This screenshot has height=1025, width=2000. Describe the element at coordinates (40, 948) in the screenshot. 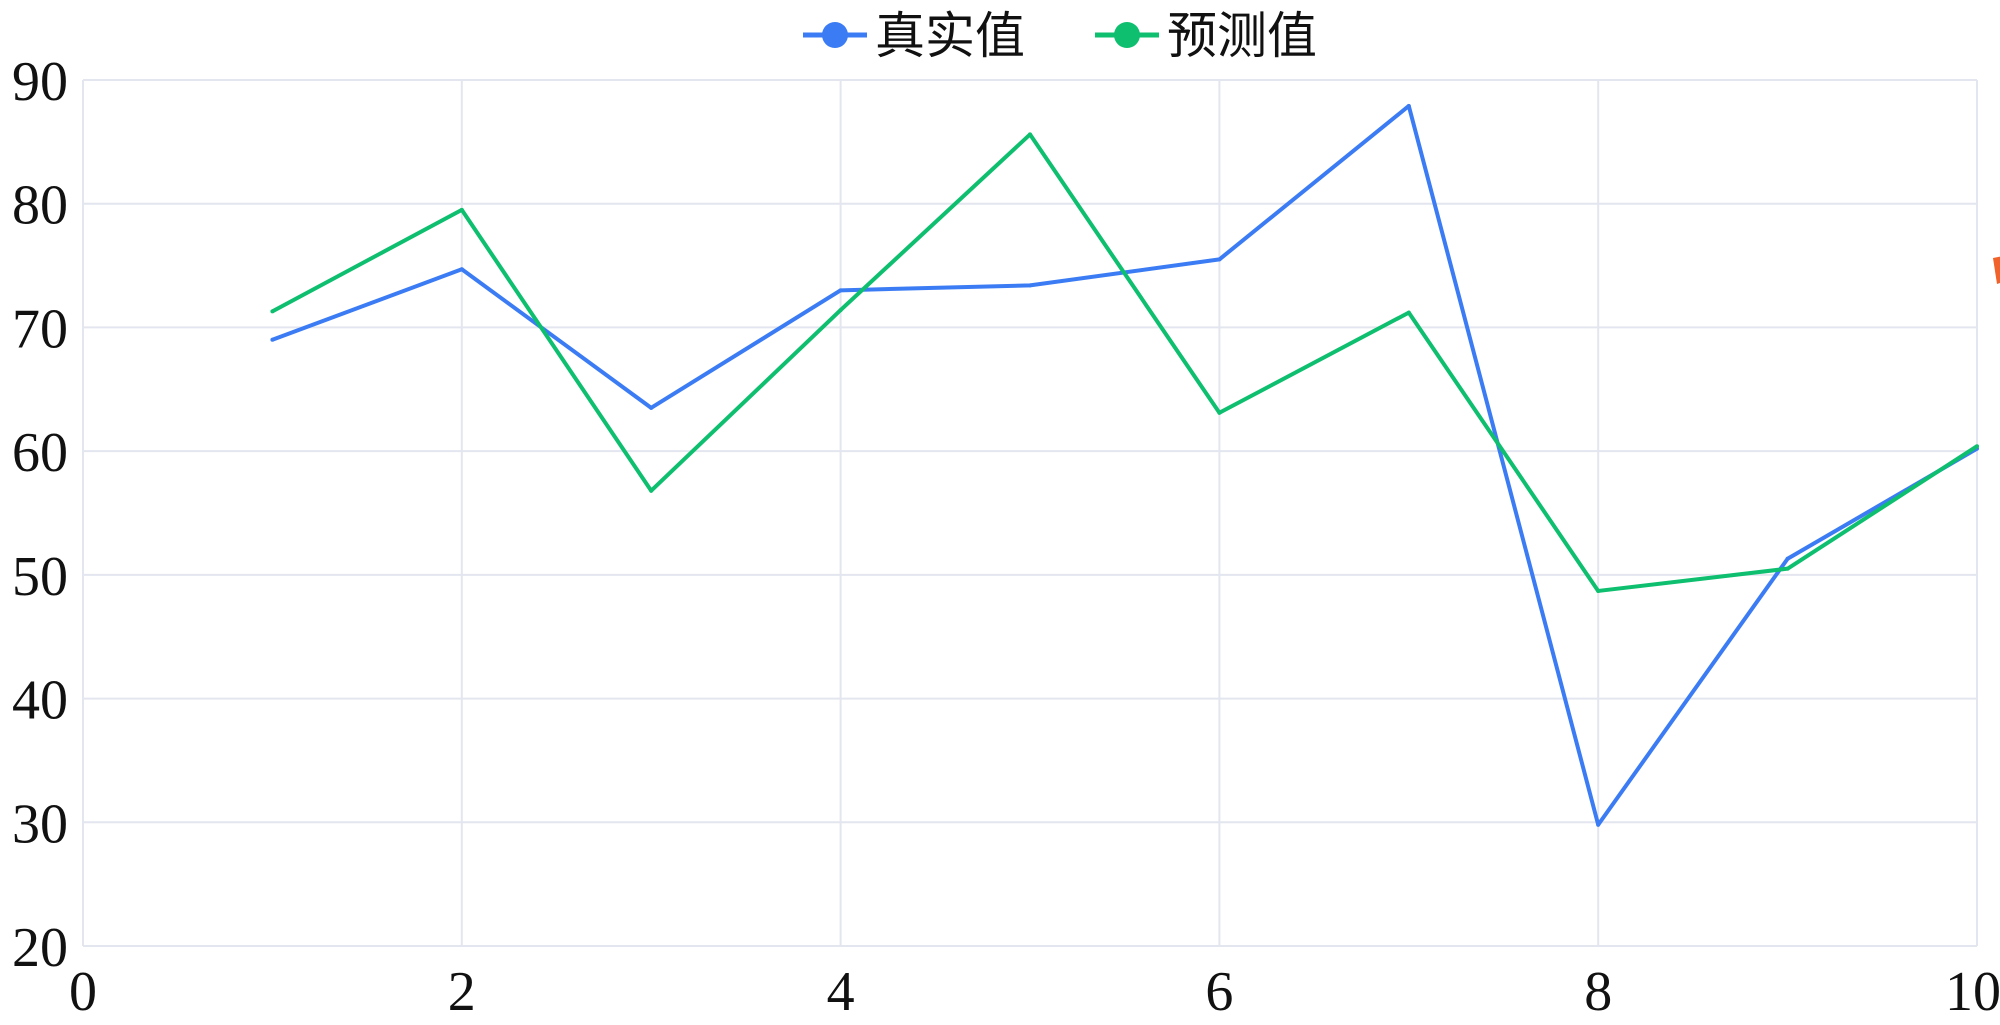

I see `y-tick-label: 20` at that location.